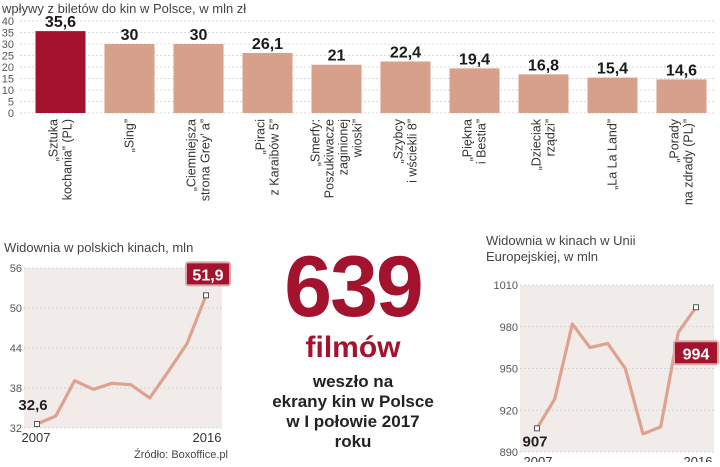  Describe the element at coordinates (534, 441) in the screenshot. I see `eu-line-first-value-label: 907` at that location.